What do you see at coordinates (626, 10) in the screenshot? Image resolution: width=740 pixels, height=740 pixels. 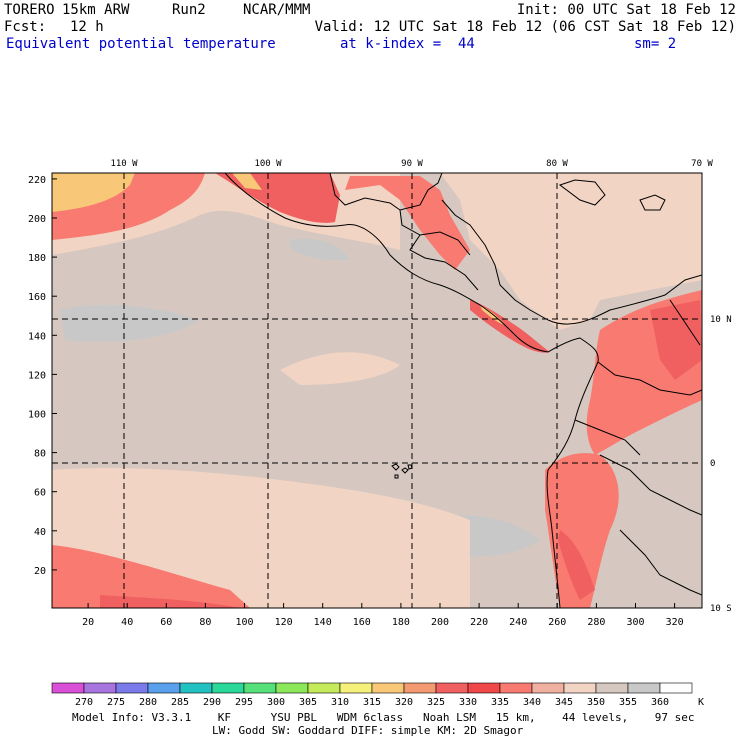 I see `init-time: Init: 00 UTC Sat 18 Feb 12` at bounding box center [626, 10].